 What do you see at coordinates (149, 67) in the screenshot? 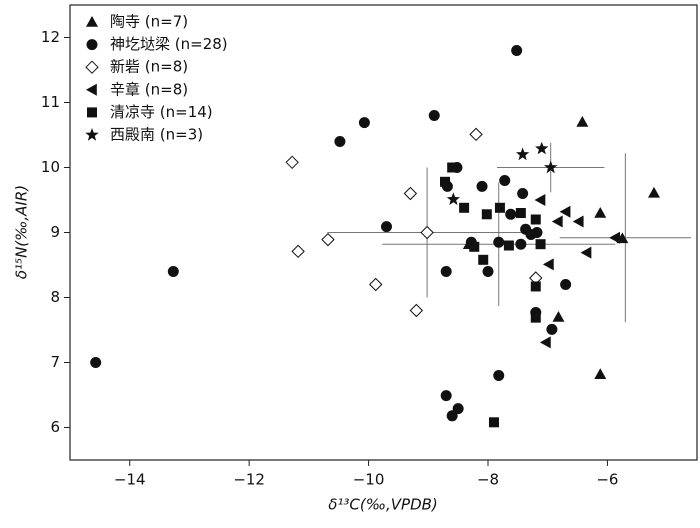
I see `legend-label: 新砦 (n=8)` at bounding box center [149, 67].